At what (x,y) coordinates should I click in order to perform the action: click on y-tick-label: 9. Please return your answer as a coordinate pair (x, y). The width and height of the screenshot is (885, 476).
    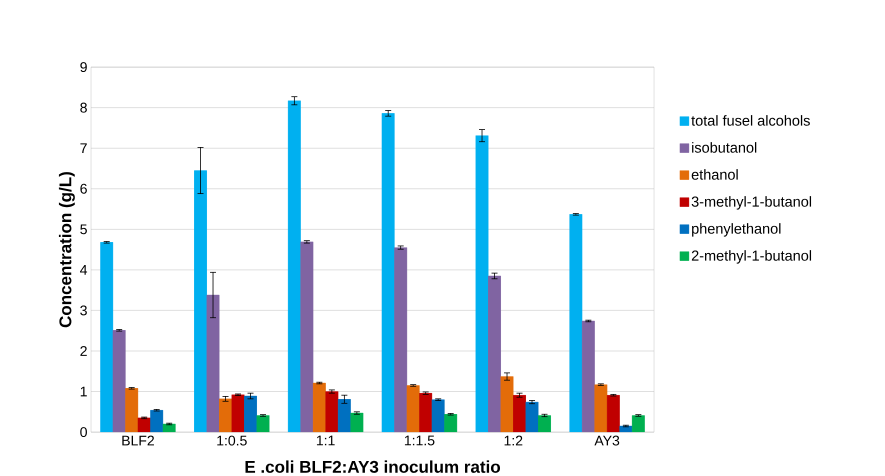
    Looking at the image, I should click on (83, 67).